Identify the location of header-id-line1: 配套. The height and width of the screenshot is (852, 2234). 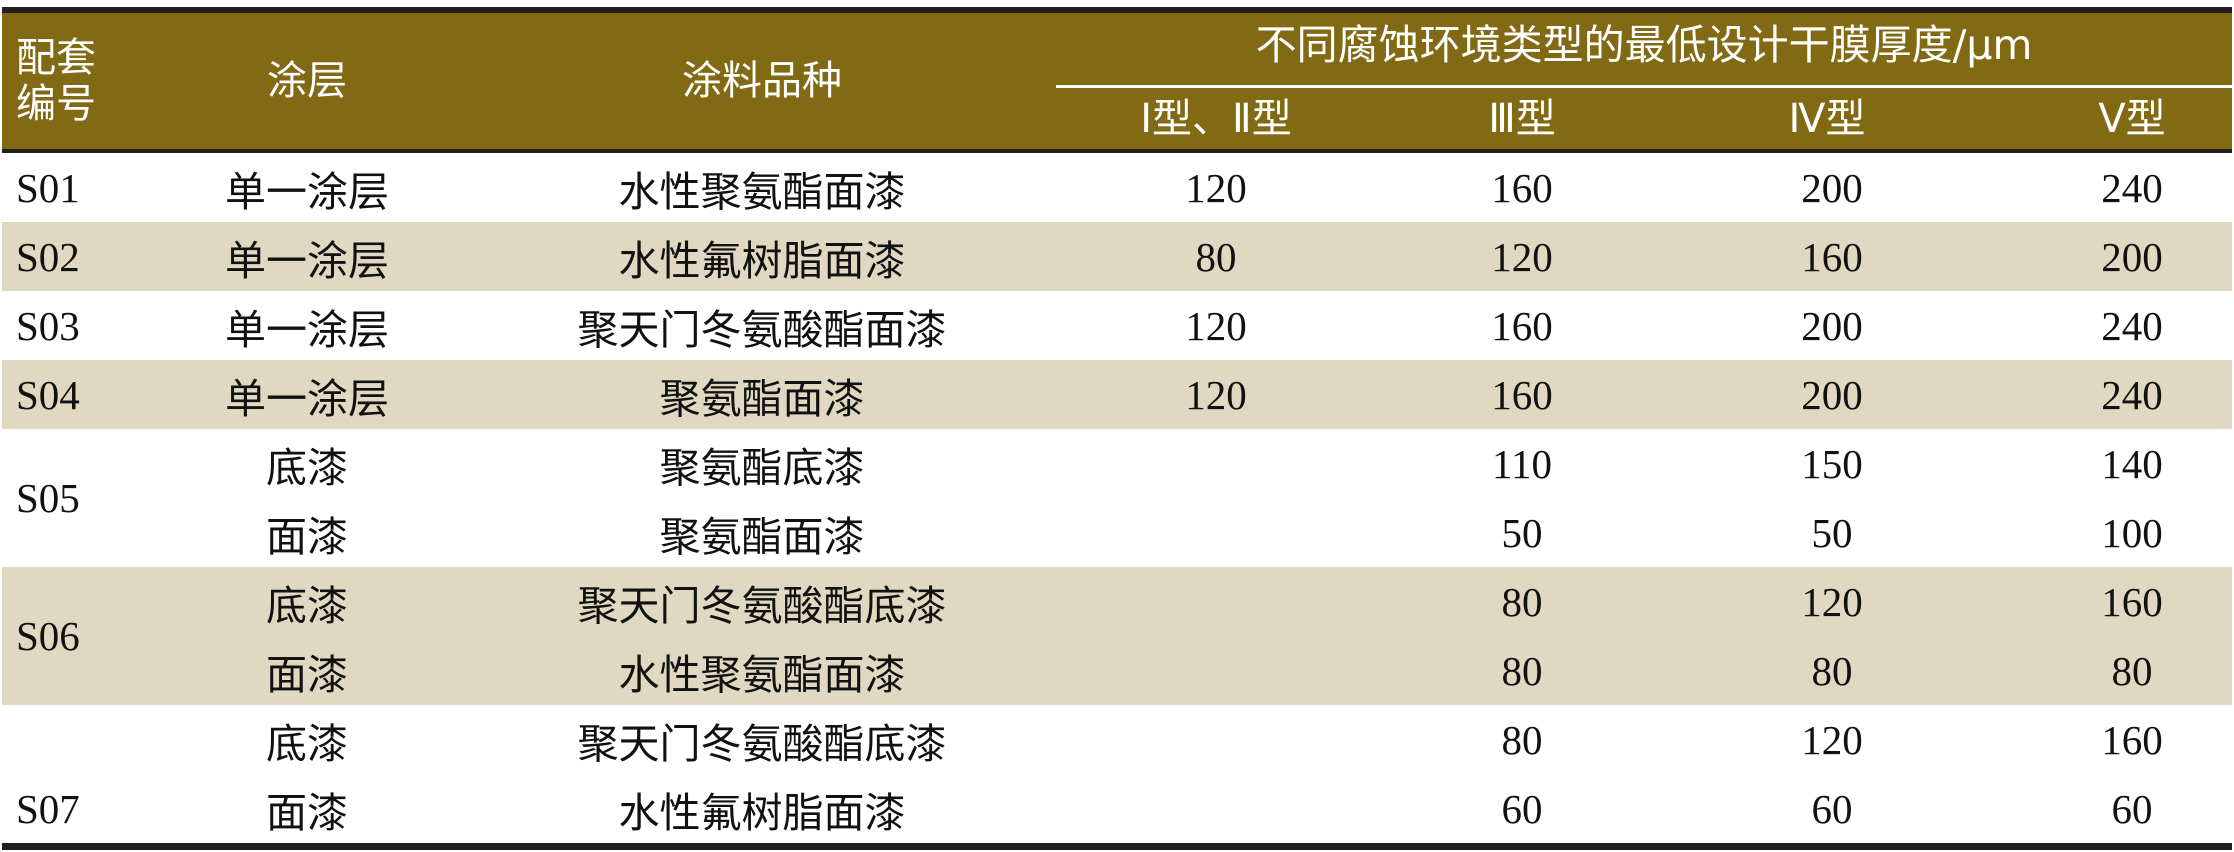
(56, 58).